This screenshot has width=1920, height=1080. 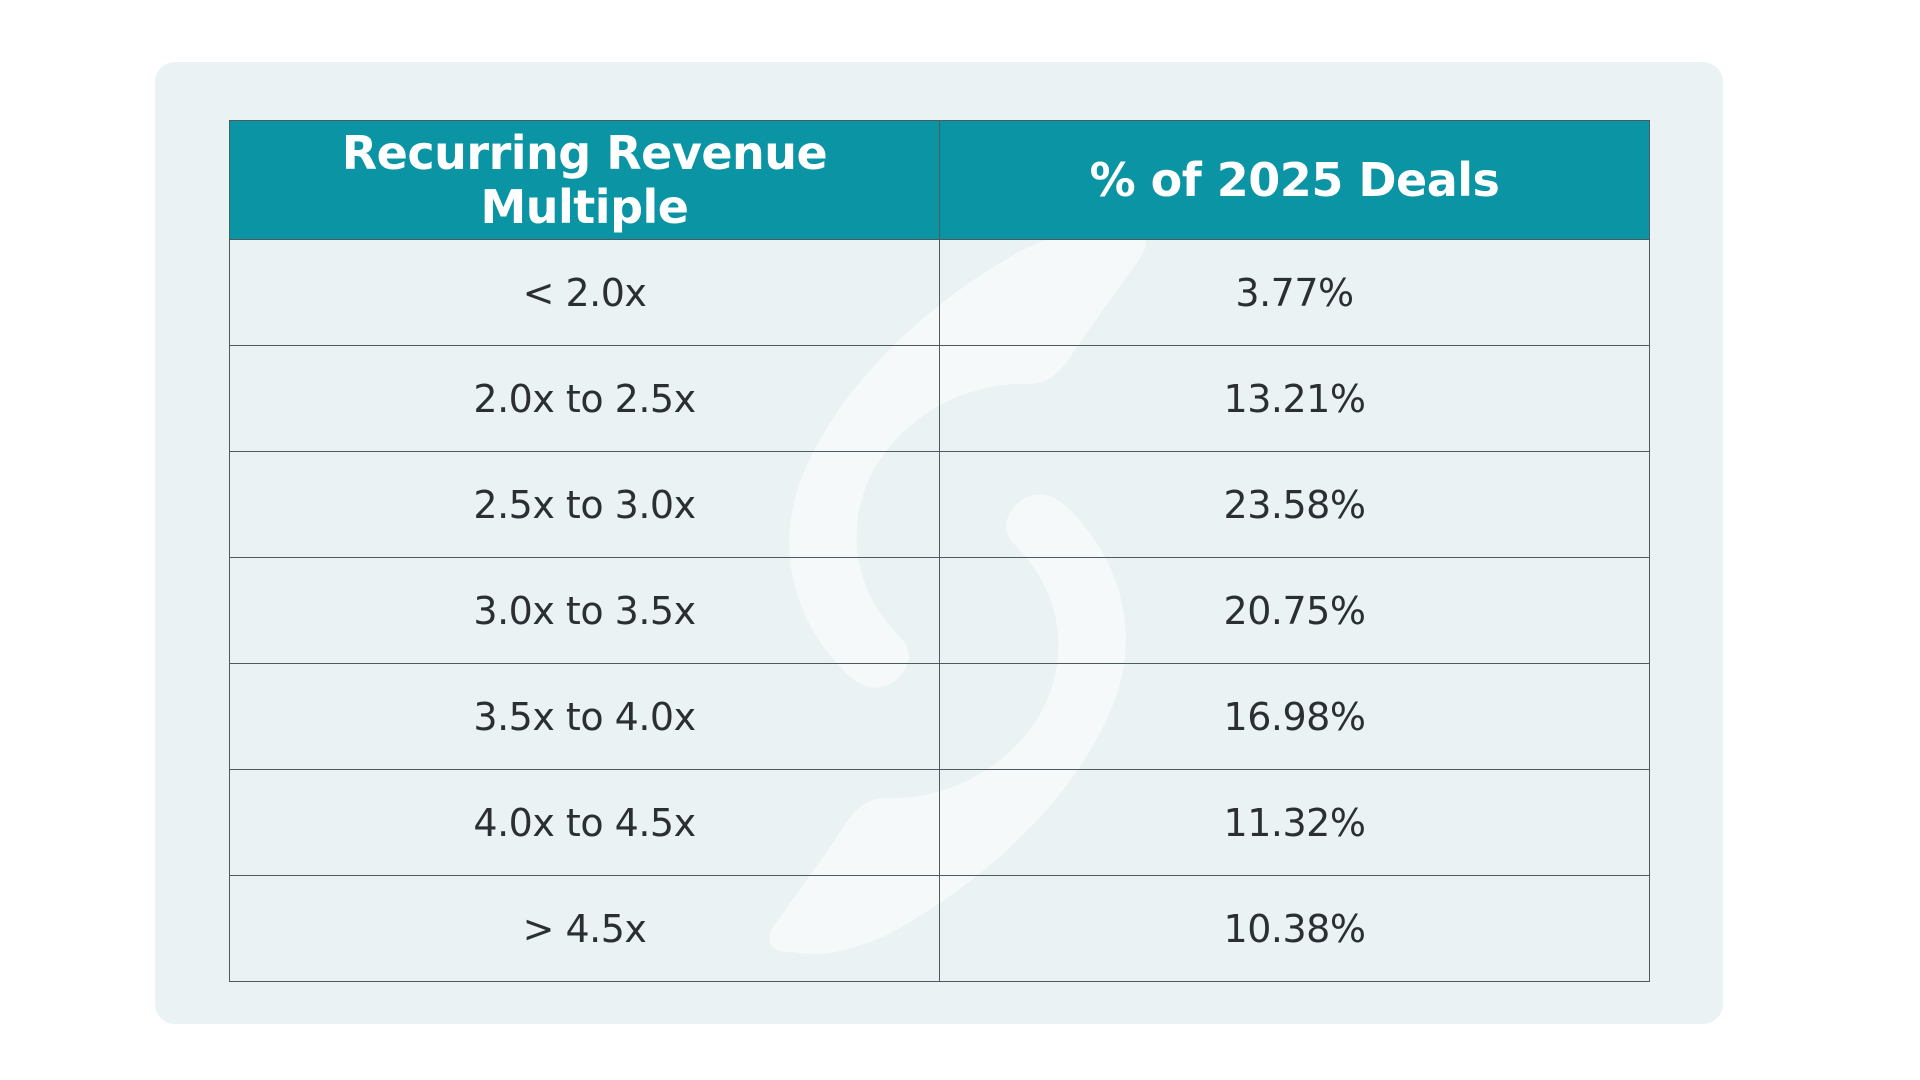 I want to click on multiple-cell: 3.0x to 3.5x, so click(x=584, y=610).